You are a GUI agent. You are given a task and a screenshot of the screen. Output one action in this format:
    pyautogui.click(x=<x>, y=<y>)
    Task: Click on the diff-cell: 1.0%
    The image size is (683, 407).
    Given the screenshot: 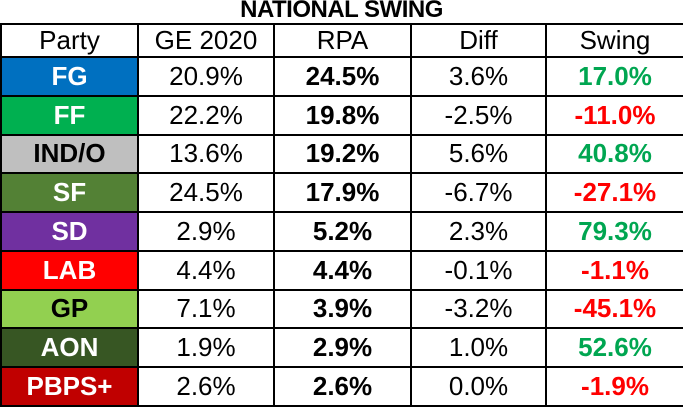 What is the action you would take?
    pyautogui.click(x=478, y=348)
    